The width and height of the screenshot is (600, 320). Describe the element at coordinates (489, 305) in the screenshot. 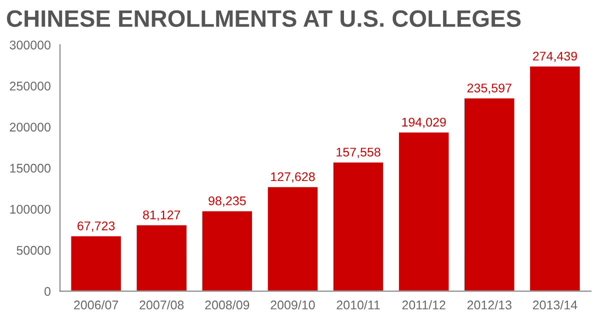

I see `x-tick-label: 2012/13` at that location.